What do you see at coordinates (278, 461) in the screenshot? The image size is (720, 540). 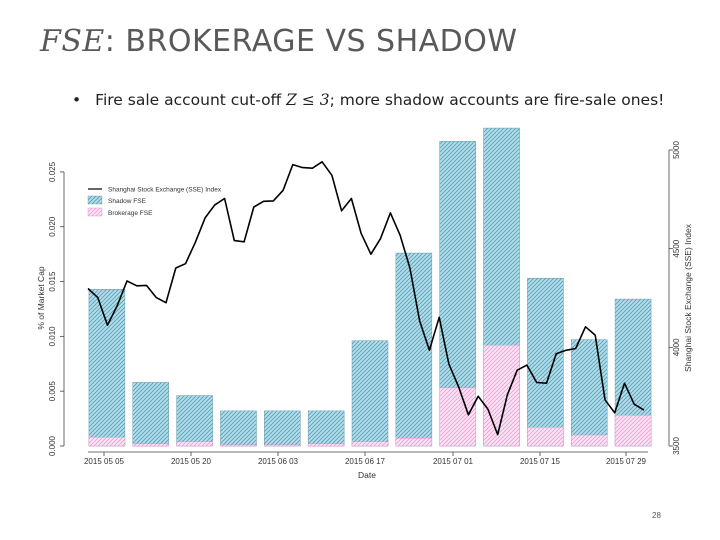 I see `x-tick-label: 2015 06 03` at bounding box center [278, 461].